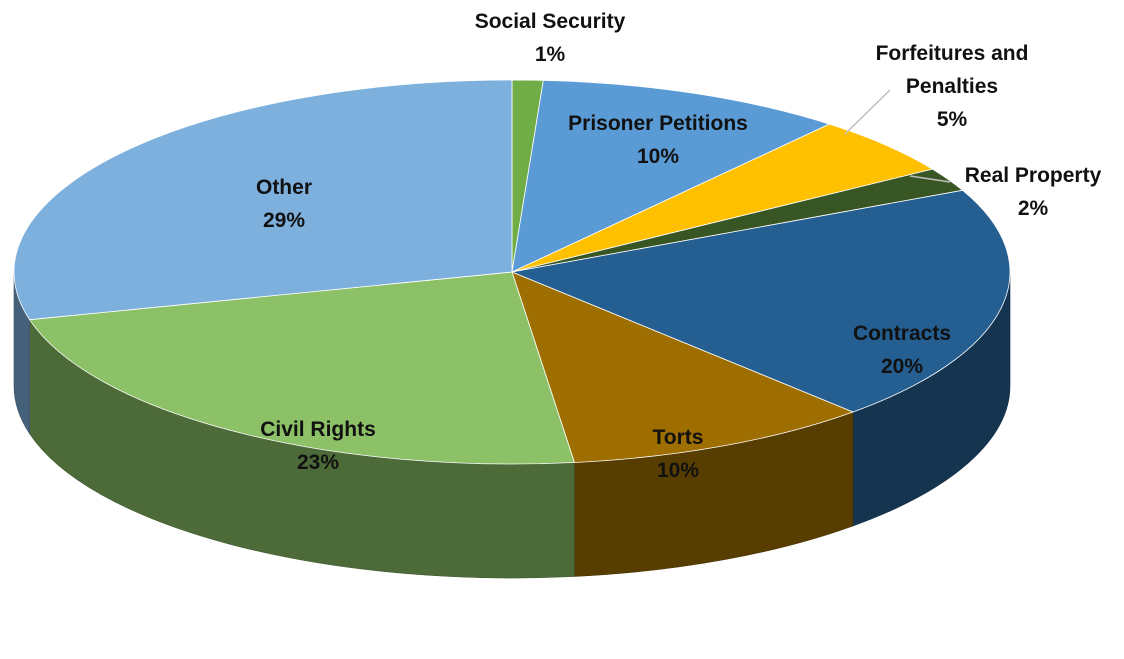 The height and width of the screenshot is (659, 1124). Describe the element at coordinates (952, 119) in the screenshot. I see `slice-value-forfeitures-and-penalties: 5%` at that location.